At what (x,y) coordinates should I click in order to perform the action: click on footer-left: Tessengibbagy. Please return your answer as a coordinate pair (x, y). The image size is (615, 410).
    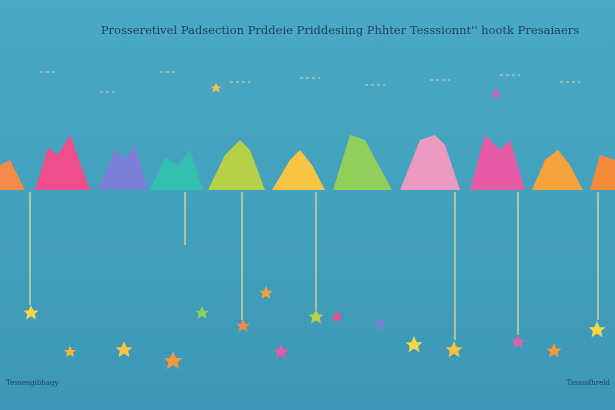
    Looking at the image, I should click on (32, 383).